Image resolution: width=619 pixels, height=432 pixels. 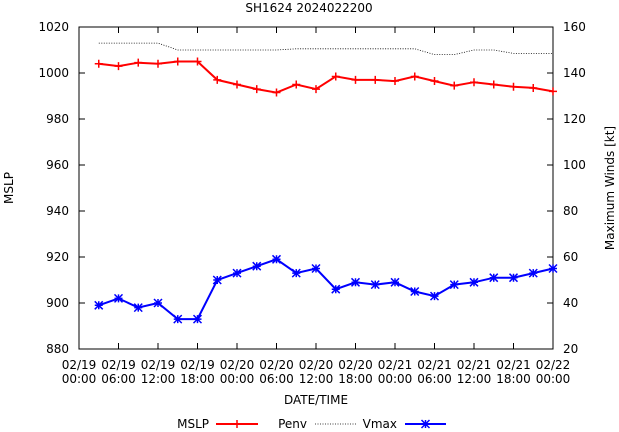 I want to click on y-tick-label: 940, so click(x=57, y=211).